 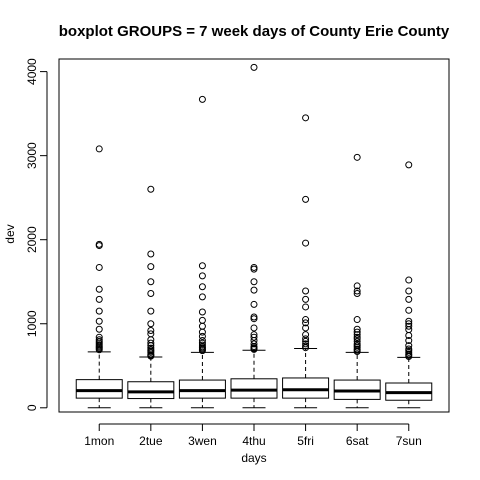 I want to click on y-axis: 0 1000 2000 3000 4000, so click(x=36, y=234).